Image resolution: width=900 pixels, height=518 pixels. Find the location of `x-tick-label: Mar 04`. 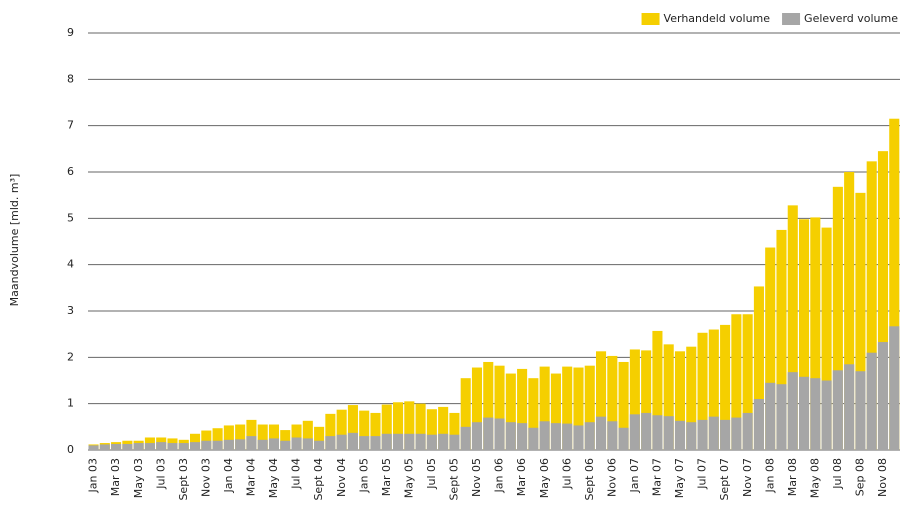

x-tick-label: Mar 04 is located at coordinates (251, 477).